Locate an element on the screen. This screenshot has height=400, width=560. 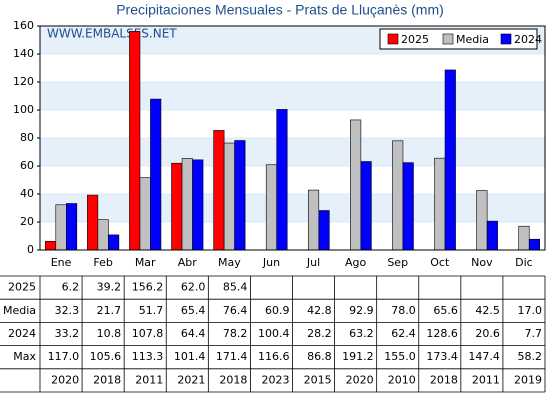
y-tick-label: 40 is located at coordinates (27, 193).